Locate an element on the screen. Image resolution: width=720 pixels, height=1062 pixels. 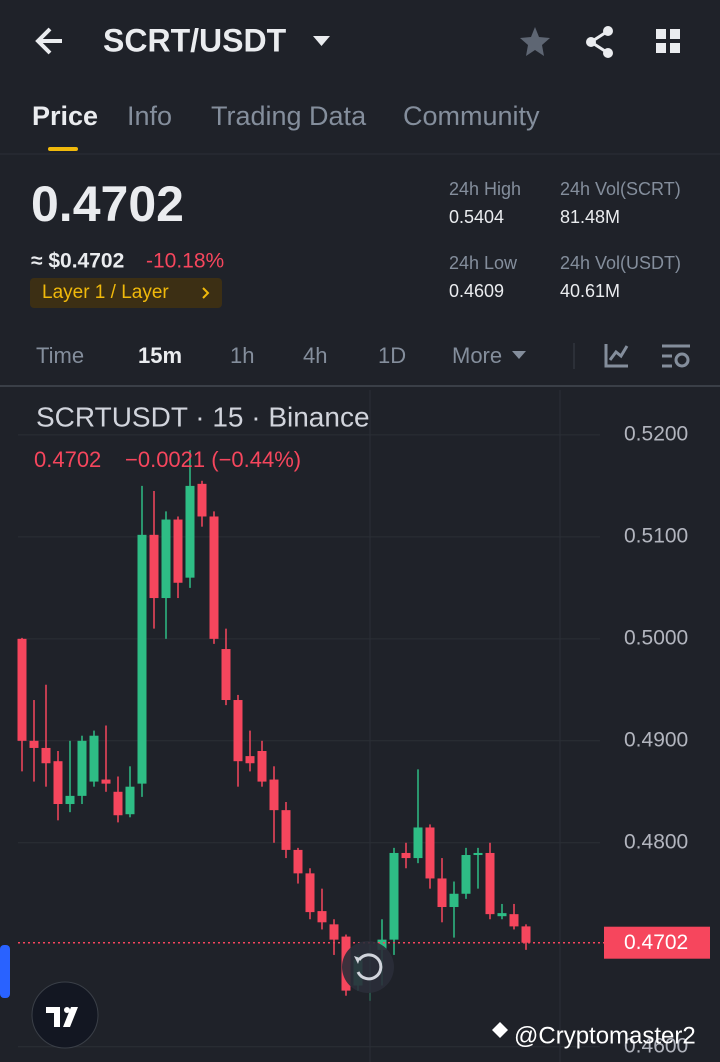
tab: Trading Data is located at coordinates (289, 116).